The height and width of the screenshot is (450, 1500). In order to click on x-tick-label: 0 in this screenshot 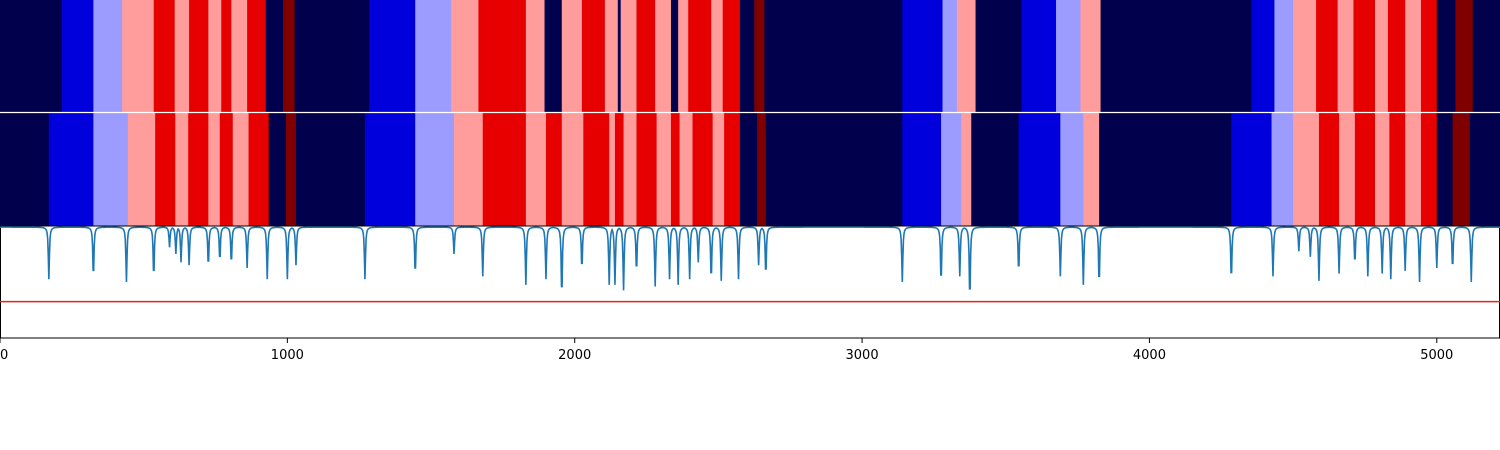, I will do `click(4, 355)`.